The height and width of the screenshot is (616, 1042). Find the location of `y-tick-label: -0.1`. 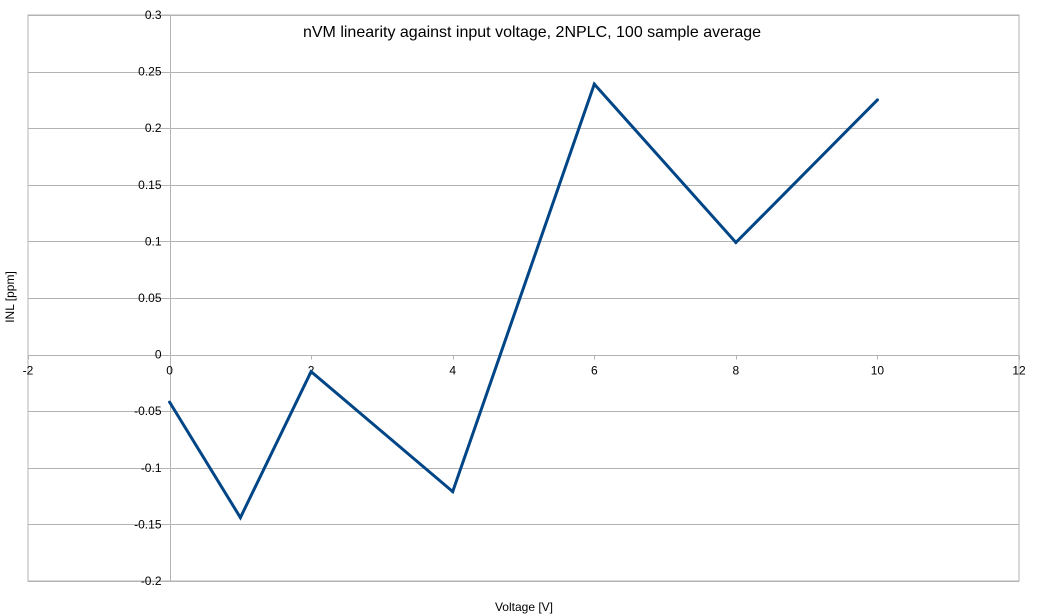

y-tick-label: -0.1 is located at coordinates (151, 468).